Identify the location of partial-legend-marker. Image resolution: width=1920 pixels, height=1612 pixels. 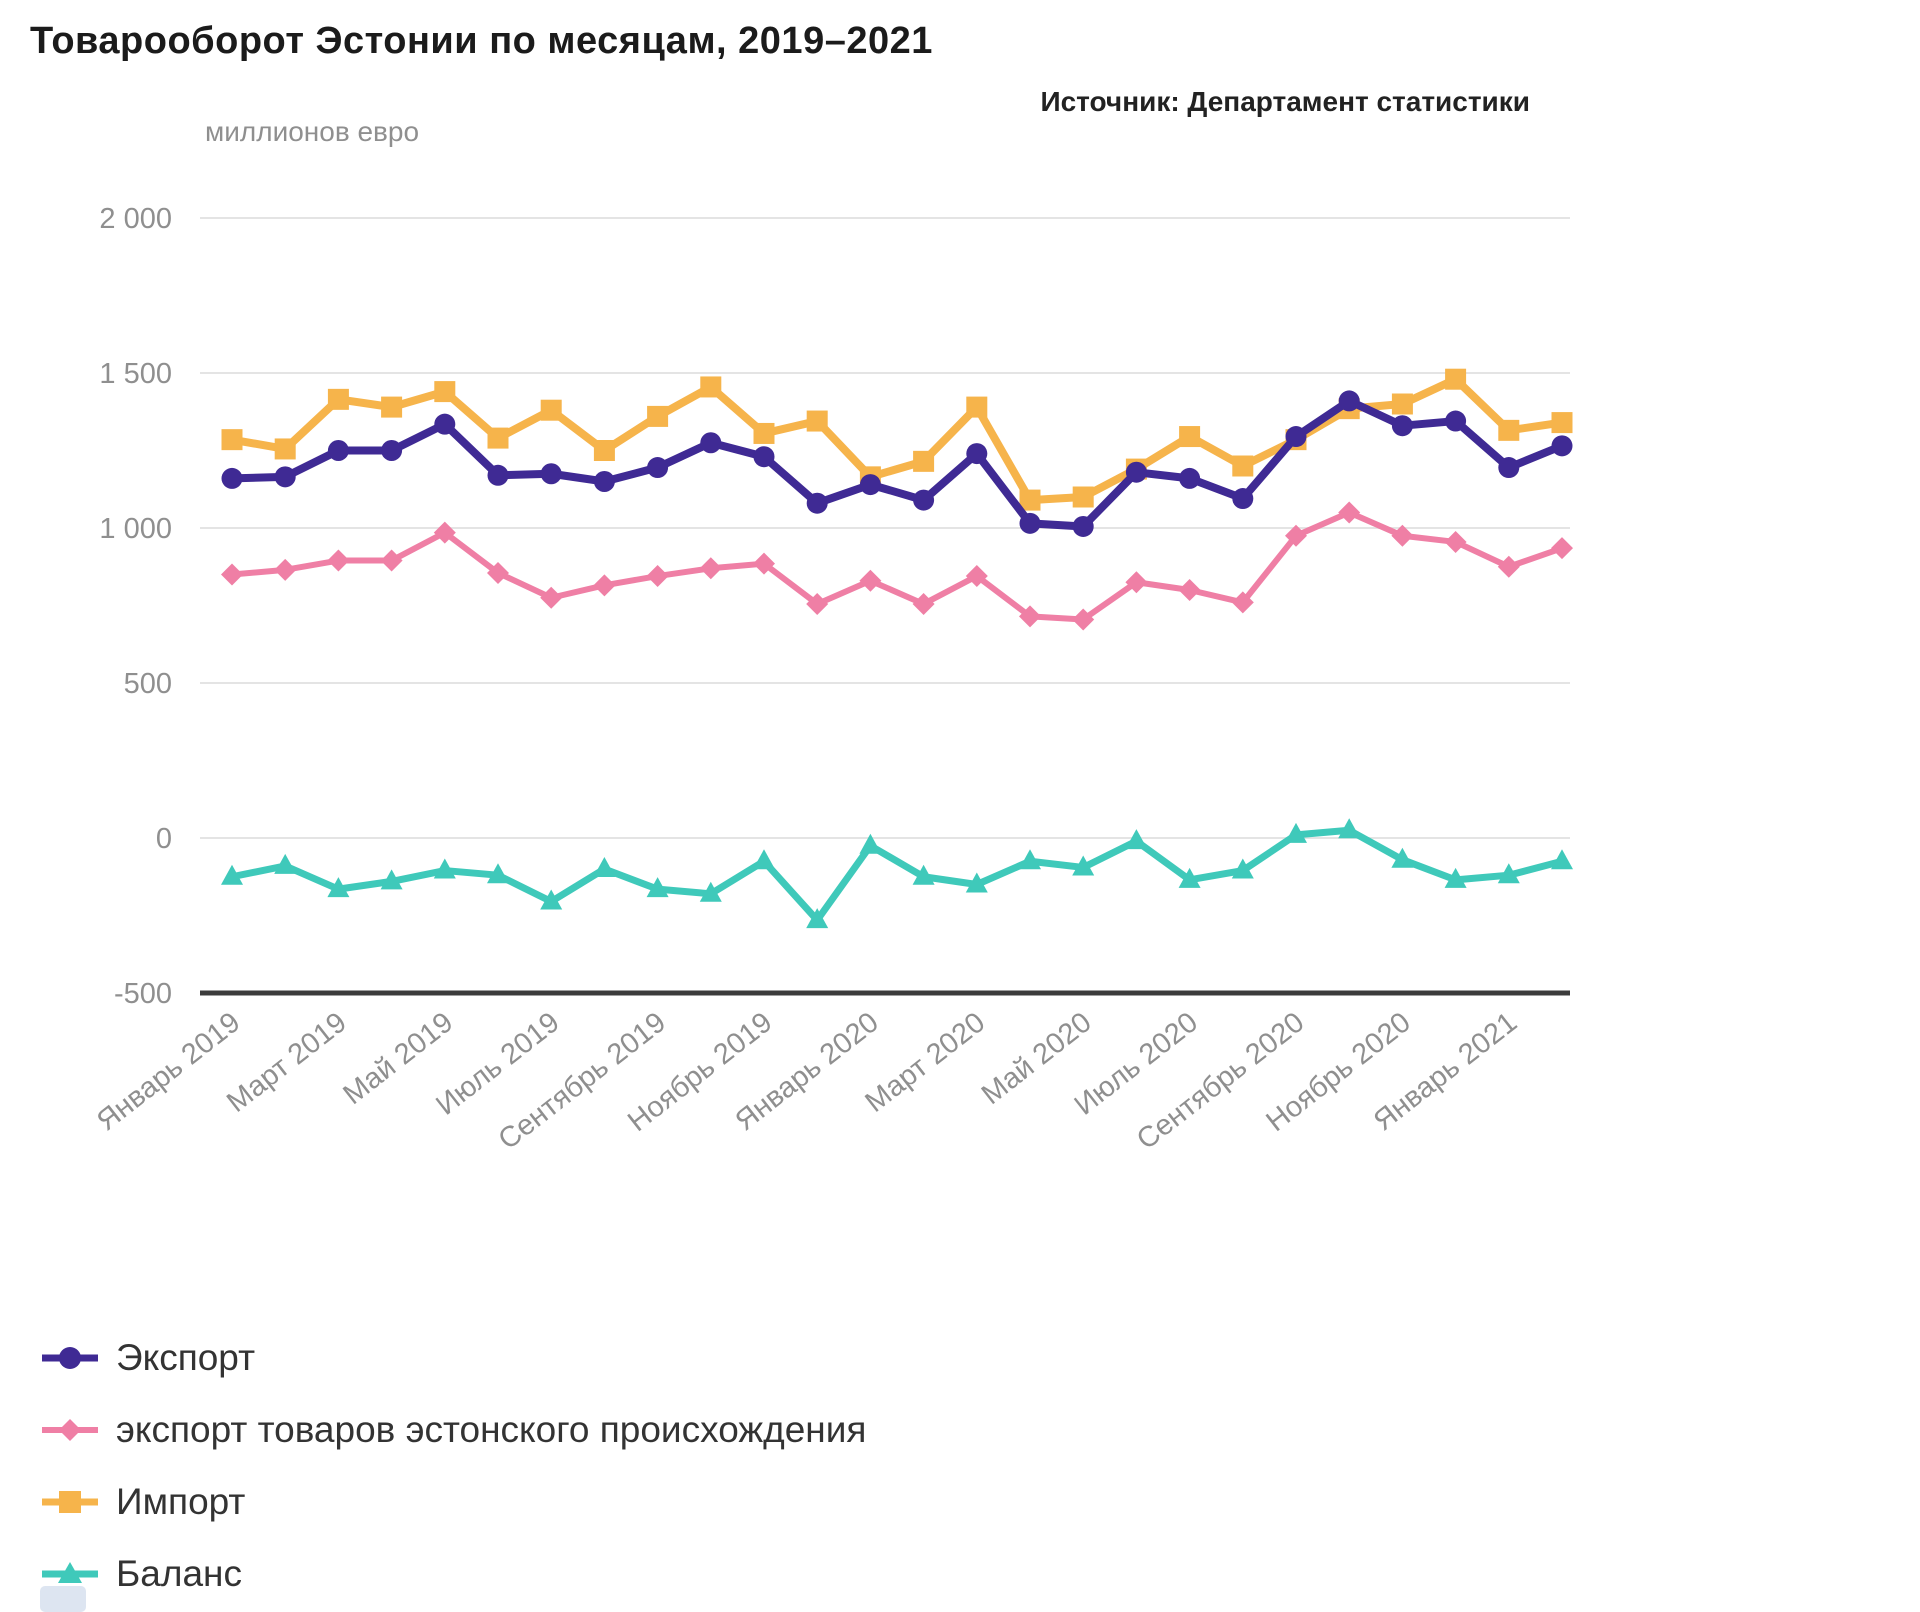
(63, 1599).